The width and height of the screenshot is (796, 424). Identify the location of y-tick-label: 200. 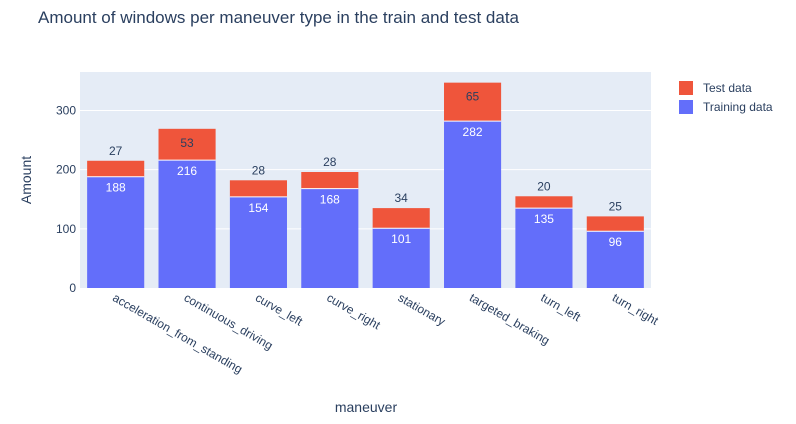
(66, 170).